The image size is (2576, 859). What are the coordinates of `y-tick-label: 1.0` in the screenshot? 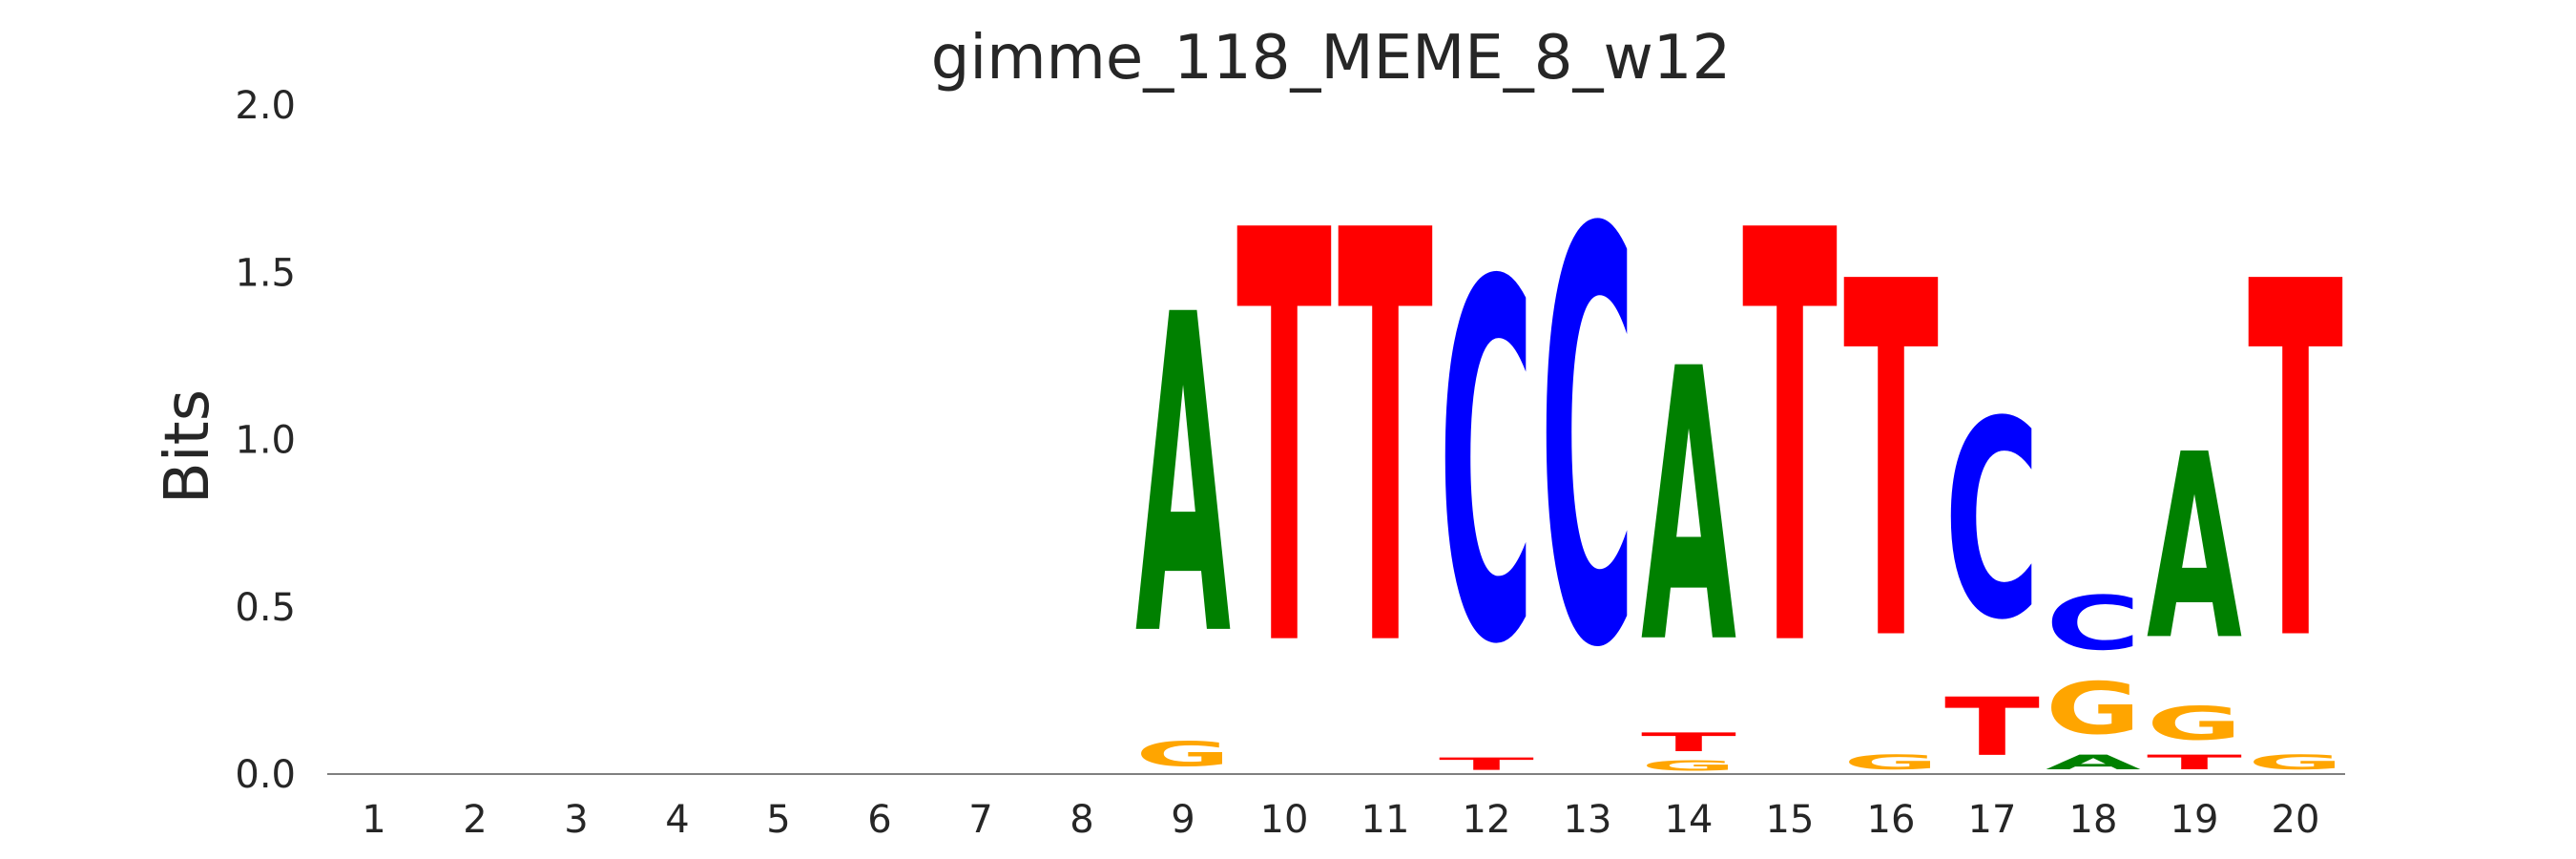 It's located at (265, 441).